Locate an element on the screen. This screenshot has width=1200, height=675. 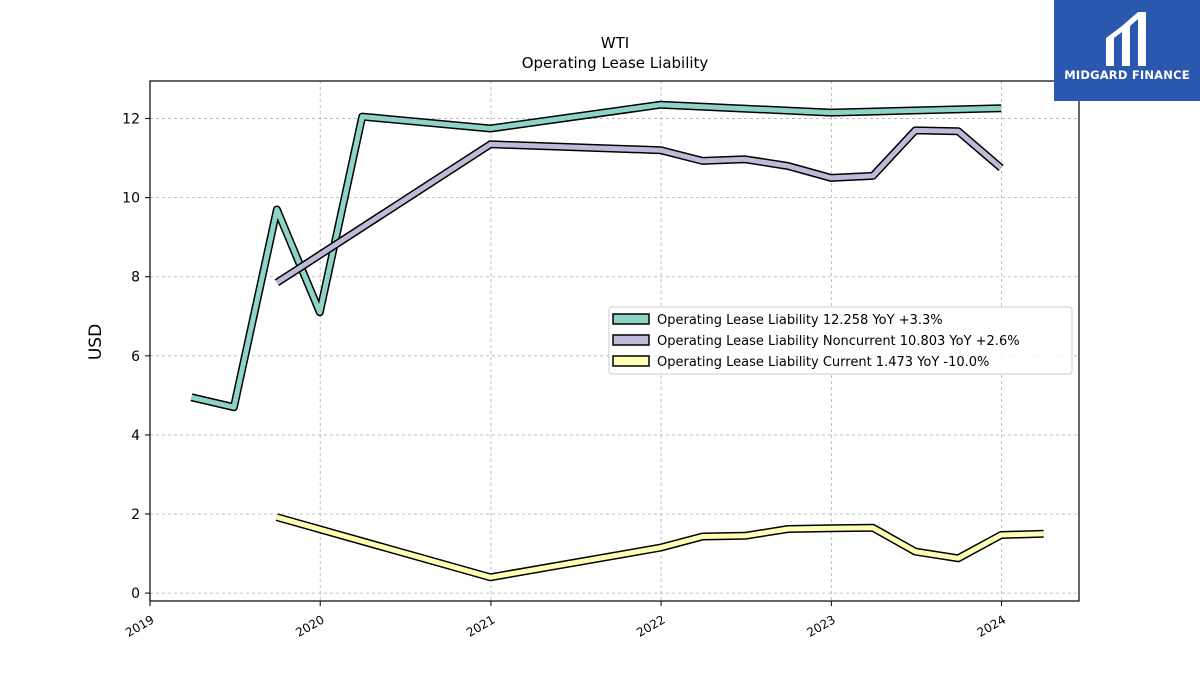
y-axis-label: USD is located at coordinates (96, 342).